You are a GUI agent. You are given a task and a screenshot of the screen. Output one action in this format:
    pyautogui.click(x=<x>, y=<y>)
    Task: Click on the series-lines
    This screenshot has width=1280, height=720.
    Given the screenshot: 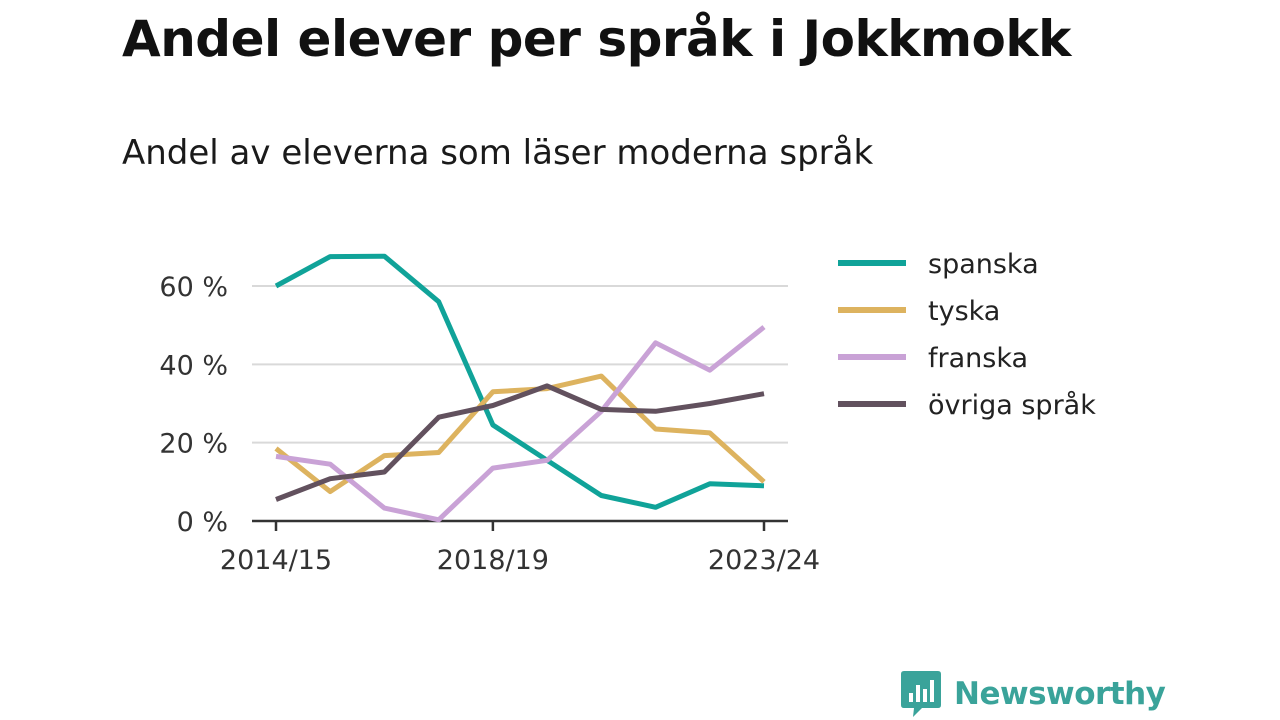 What is the action you would take?
    pyautogui.click(x=520, y=388)
    